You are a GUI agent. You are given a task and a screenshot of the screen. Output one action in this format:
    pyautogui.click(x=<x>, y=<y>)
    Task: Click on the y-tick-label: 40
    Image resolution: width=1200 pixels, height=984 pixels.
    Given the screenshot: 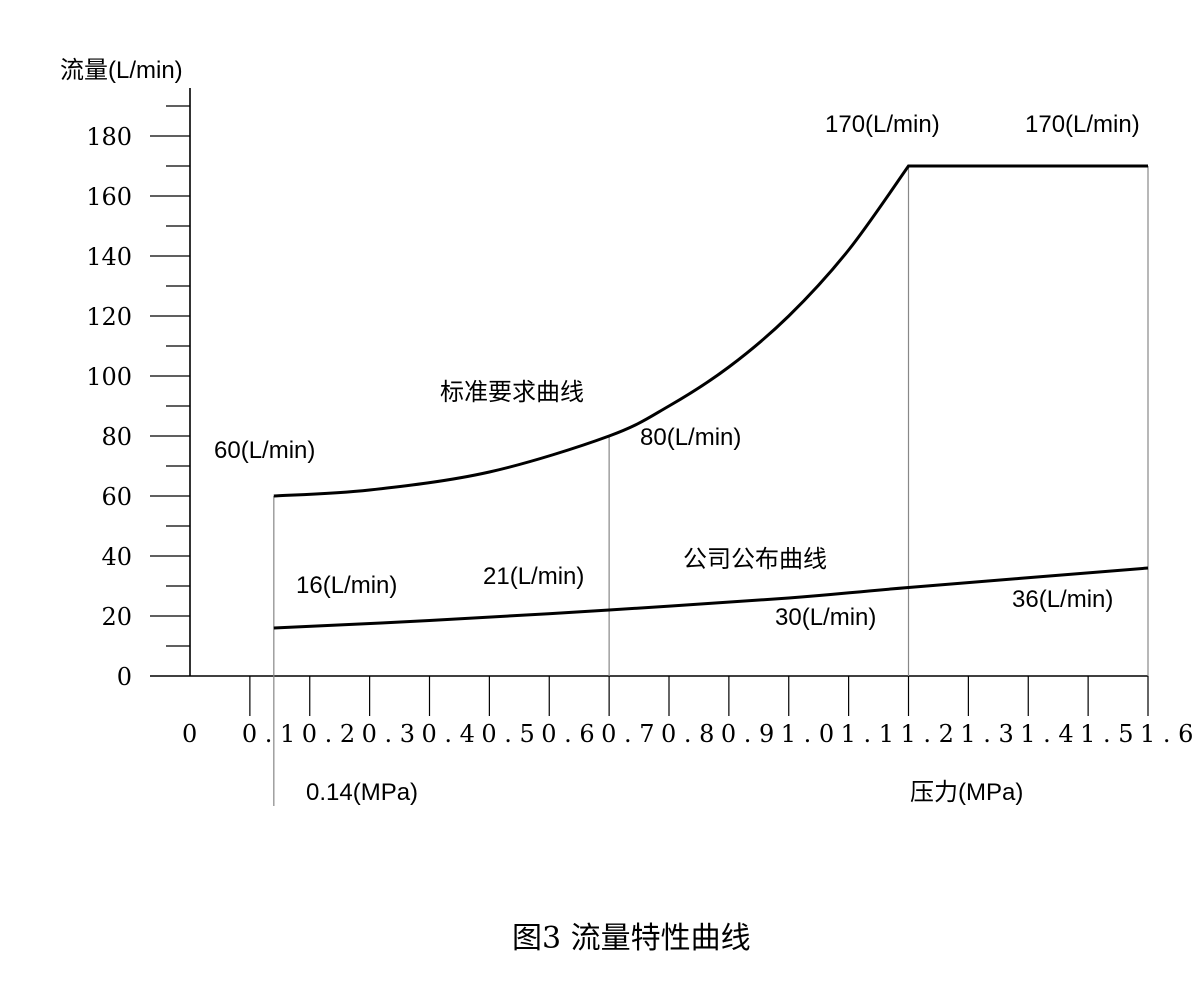 What is the action you would take?
    pyautogui.click(x=116, y=557)
    